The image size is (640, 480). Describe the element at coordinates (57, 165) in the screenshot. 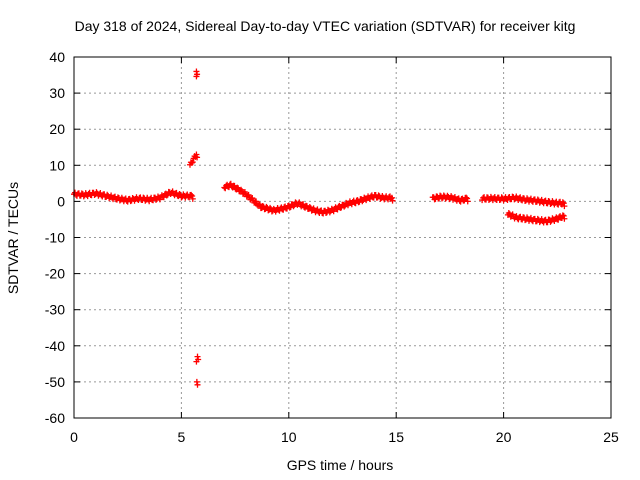

I see `y-tick-label: 10` at that location.